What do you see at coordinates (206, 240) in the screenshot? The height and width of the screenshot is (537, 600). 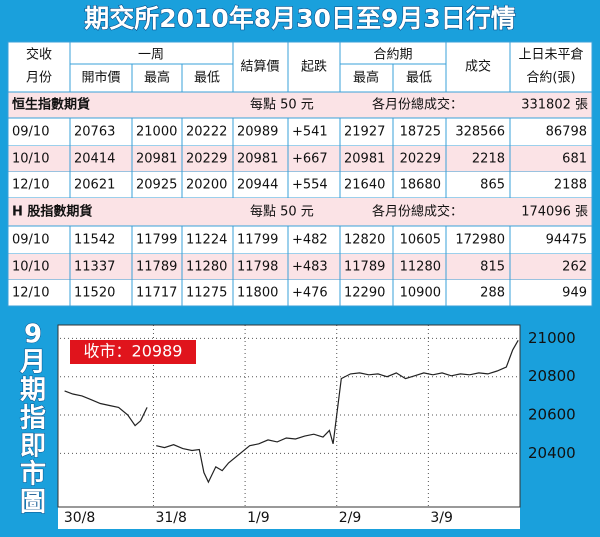 I see `table-cell: 11224` at bounding box center [206, 240].